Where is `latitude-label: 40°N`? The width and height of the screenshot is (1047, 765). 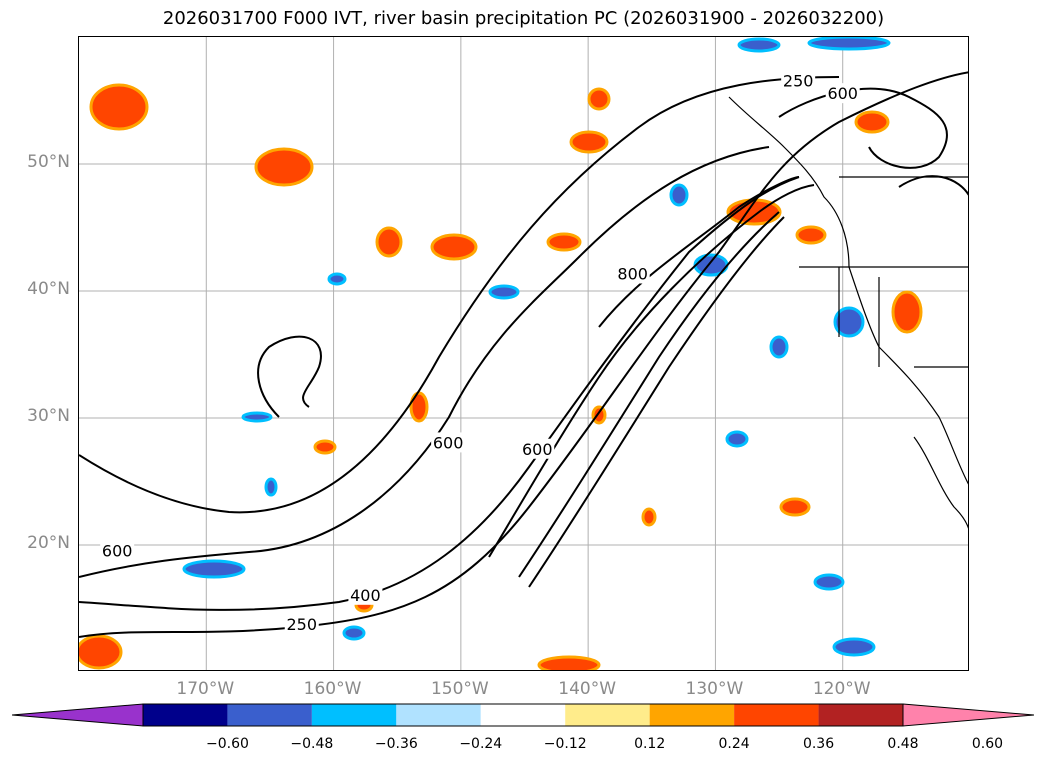 latitude-label: 40°N is located at coordinates (48, 289).